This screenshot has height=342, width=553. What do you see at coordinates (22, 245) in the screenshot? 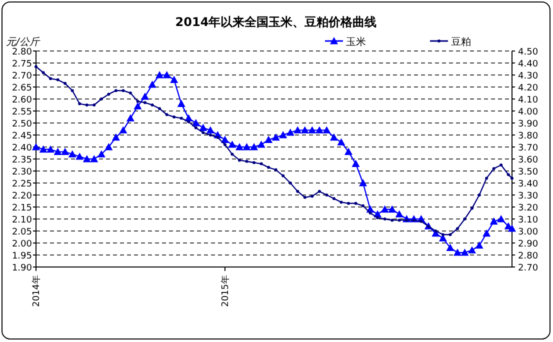
I see `y-tick-label: 2.00` at bounding box center [22, 245].